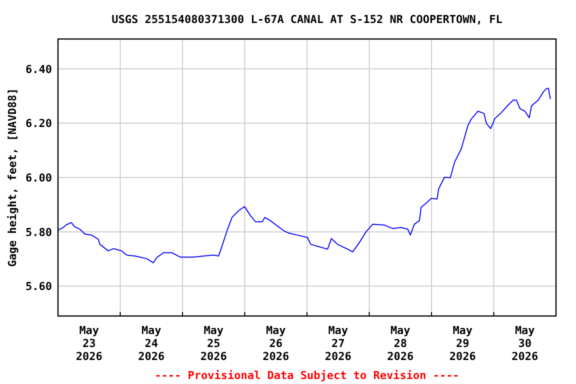  Describe the element at coordinates (39, 178) in the screenshot. I see `y-tick-label: 6.00` at that location.